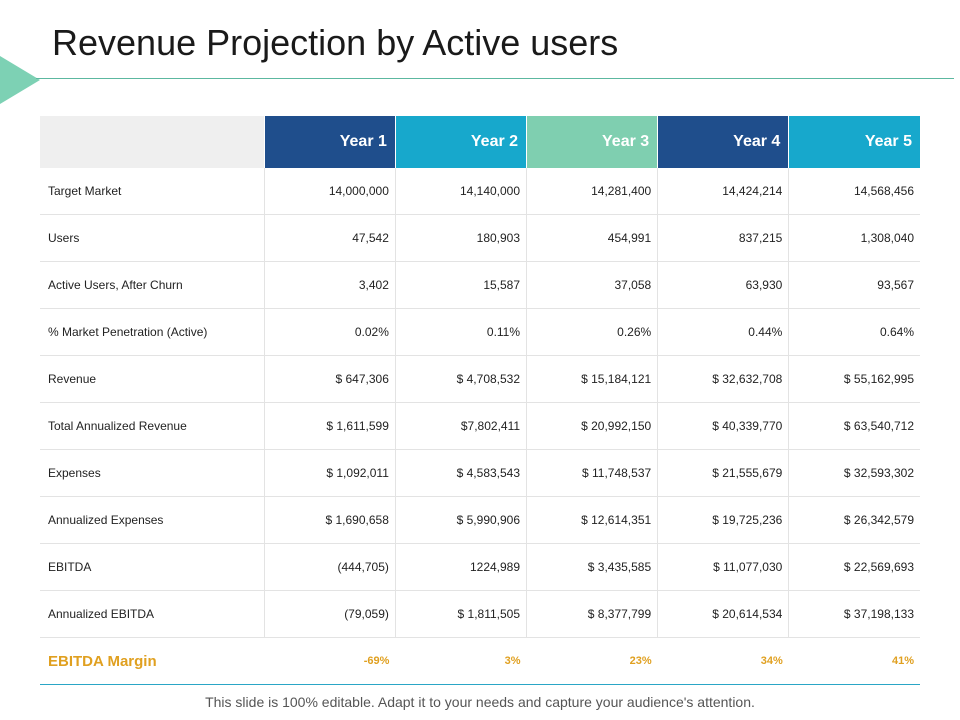  What do you see at coordinates (854, 142) in the screenshot?
I see `header-year-5: Year 5` at bounding box center [854, 142].